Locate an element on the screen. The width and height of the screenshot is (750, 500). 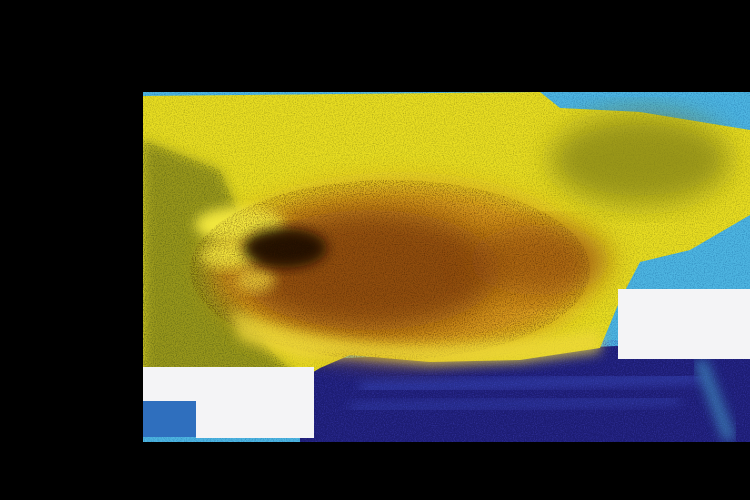
white-patch-right is located at coordinates (684, 324).